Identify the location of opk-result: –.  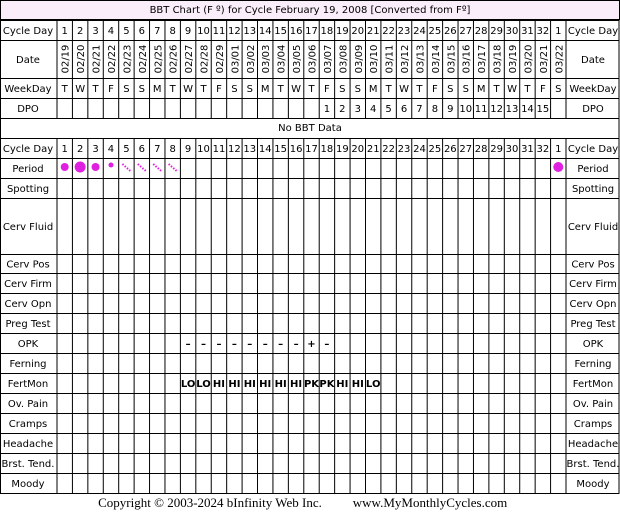
(234, 344).